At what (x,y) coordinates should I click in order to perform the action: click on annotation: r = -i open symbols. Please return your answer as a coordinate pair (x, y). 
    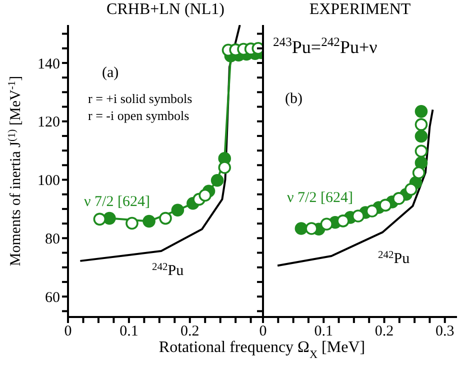
    Looking at the image, I should click on (139, 115).